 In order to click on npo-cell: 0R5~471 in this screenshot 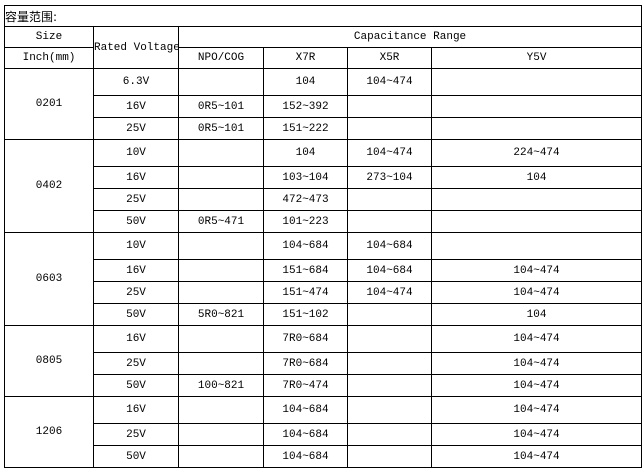, I will do `click(221, 221)`.